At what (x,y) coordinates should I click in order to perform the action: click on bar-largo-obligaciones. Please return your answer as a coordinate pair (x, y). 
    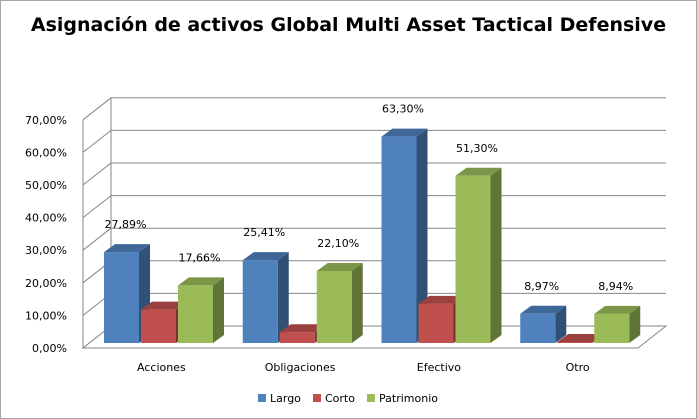
    Looking at the image, I should click on (265, 297).